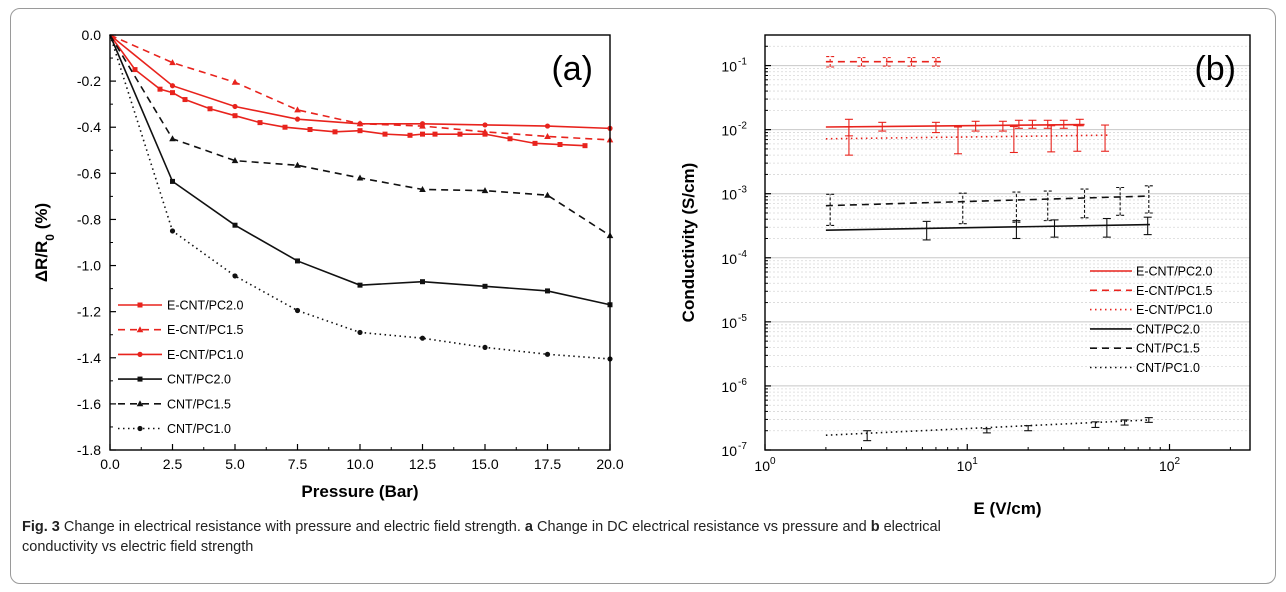  I want to click on legend-label-b: E-CNT/PC2.0, so click(1174, 272).